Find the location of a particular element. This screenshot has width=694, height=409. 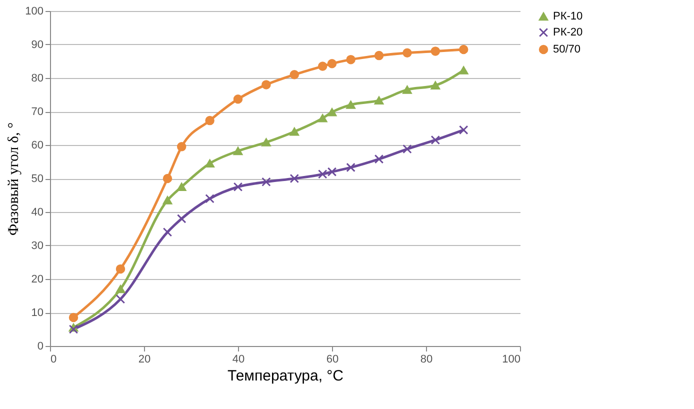

x-tick-label: 80 is located at coordinates (426, 360).